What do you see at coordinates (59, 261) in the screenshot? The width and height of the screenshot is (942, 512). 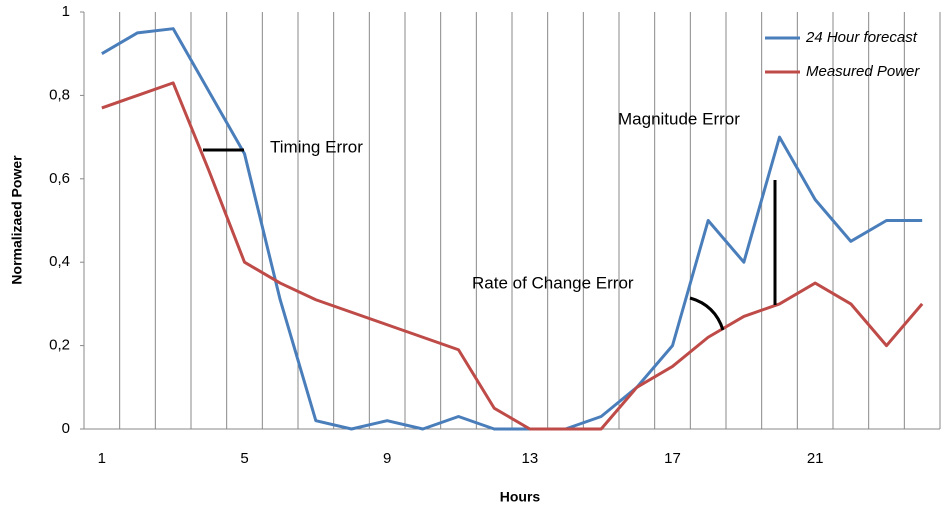 I see `y-tick-label: 0,4` at bounding box center [59, 261].